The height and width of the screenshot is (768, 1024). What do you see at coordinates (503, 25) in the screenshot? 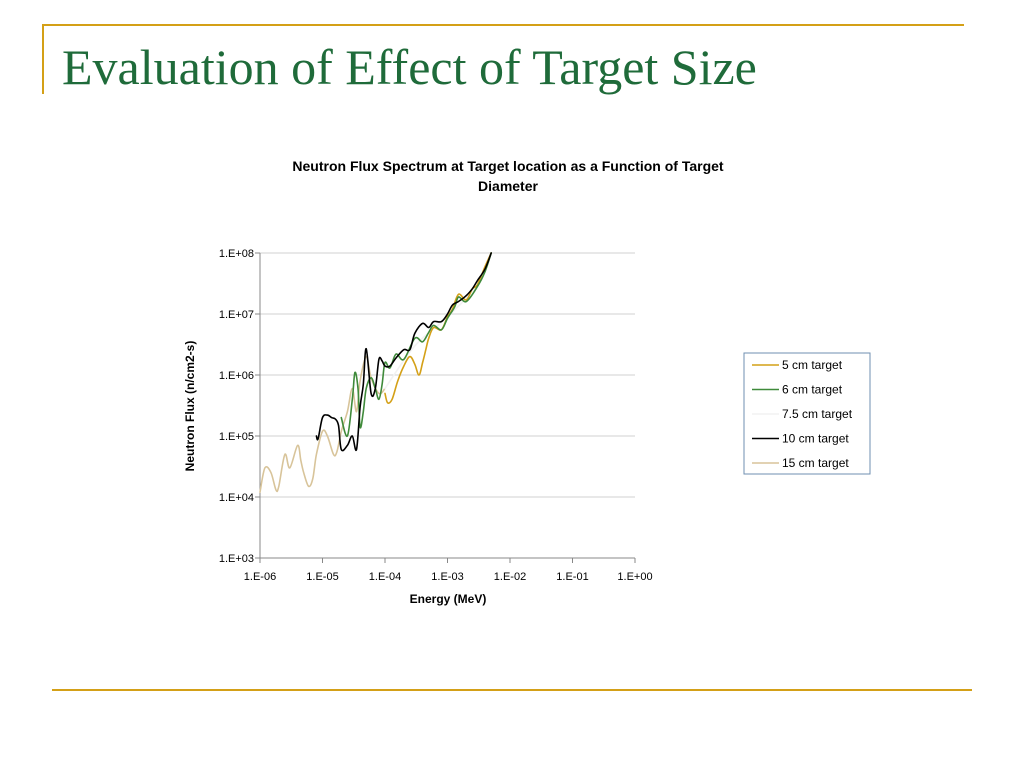
I see `frame-top-rule` at bounding box center [503, 25].